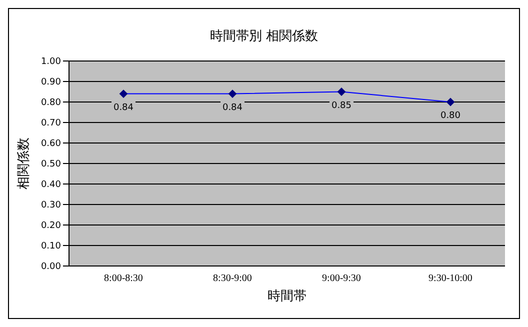  I want to click on y-tick-label: 0.60, so click(51, 144).